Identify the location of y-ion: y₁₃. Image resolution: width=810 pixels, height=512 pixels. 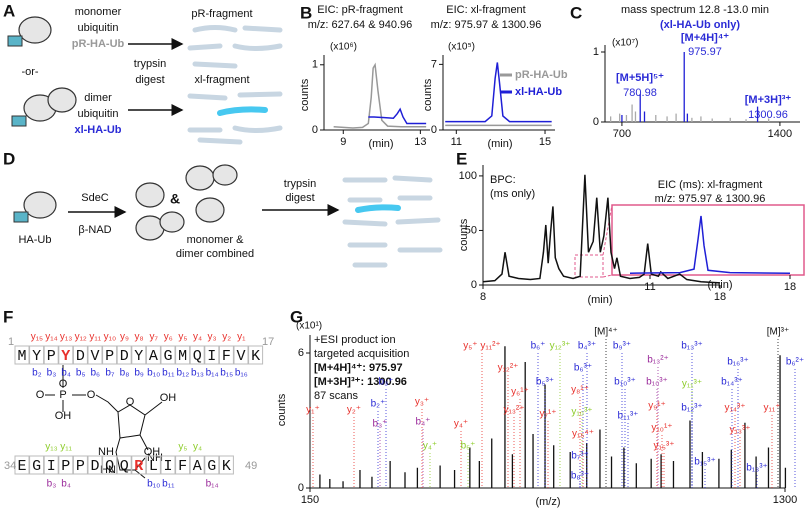
(51, 447).